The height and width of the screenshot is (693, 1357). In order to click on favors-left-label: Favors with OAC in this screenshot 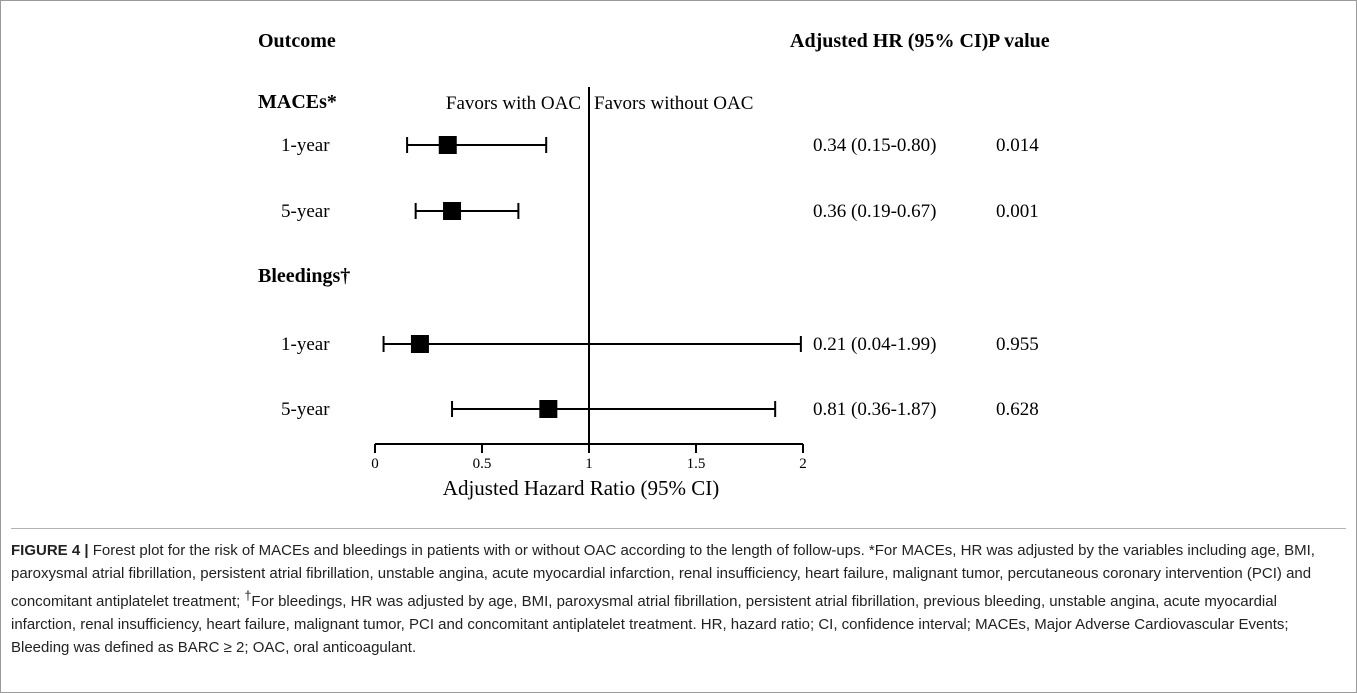, I will do `click(513, 103)`.